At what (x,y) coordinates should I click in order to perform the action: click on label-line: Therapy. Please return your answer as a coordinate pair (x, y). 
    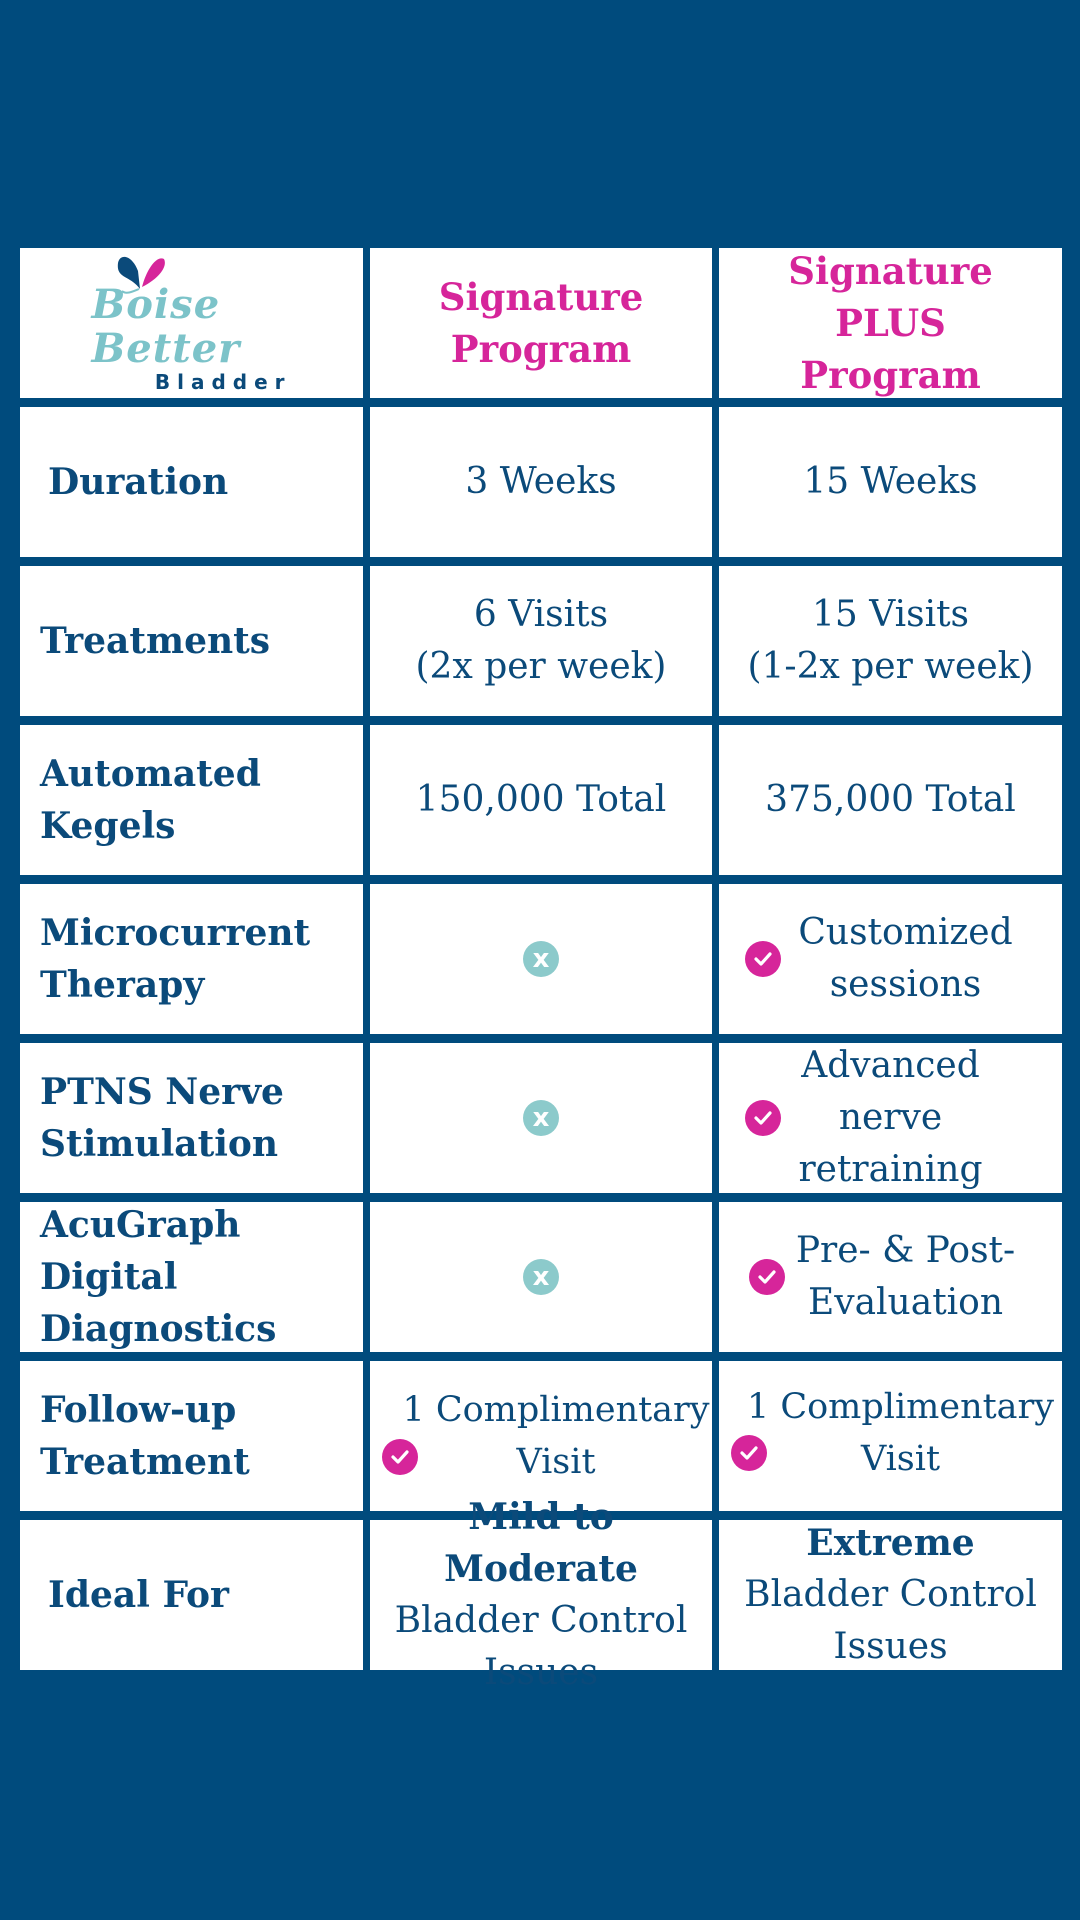
    Looking at the image, I should click on (122, 985).